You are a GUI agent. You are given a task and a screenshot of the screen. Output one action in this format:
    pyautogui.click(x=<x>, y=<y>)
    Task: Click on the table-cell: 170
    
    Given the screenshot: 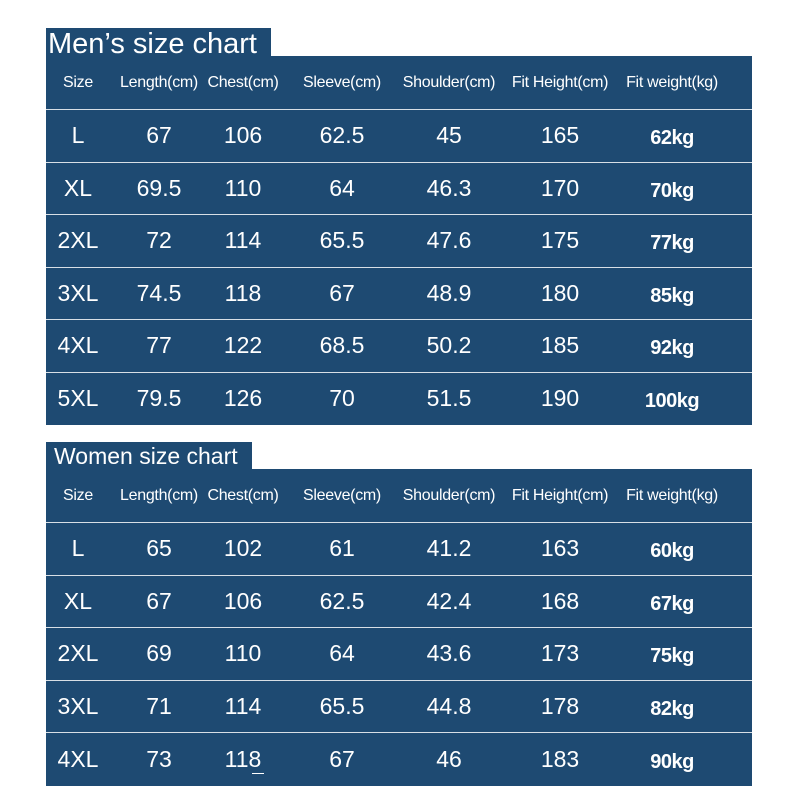 What is the action you would take?
    pyautogui.click(x=560, y=187)
    